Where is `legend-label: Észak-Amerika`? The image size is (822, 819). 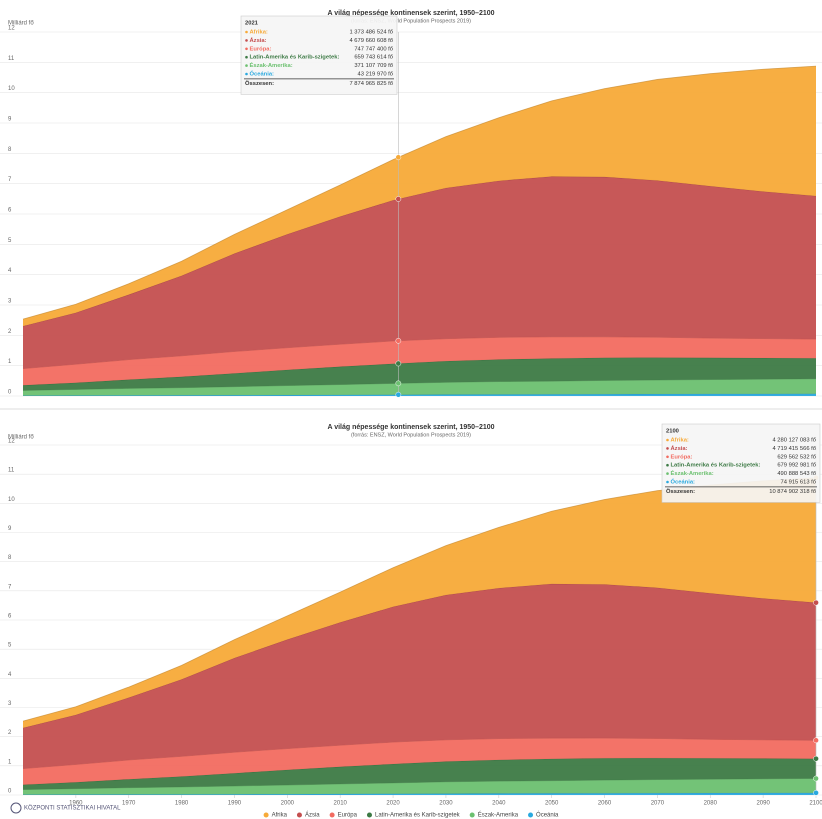
legend-label: Észak-Amerika is located at coordinates (498, 815).